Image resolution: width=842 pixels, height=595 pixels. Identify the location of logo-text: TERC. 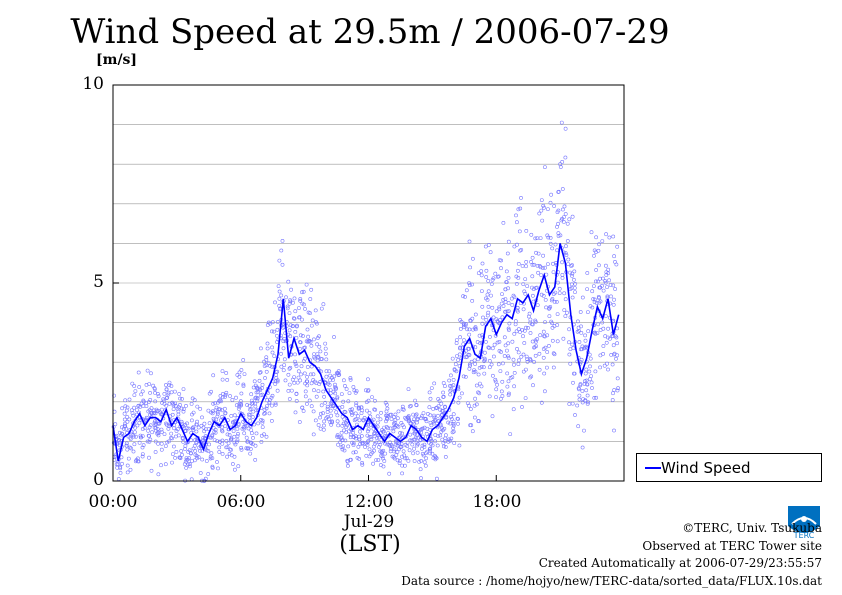
(804, 535).